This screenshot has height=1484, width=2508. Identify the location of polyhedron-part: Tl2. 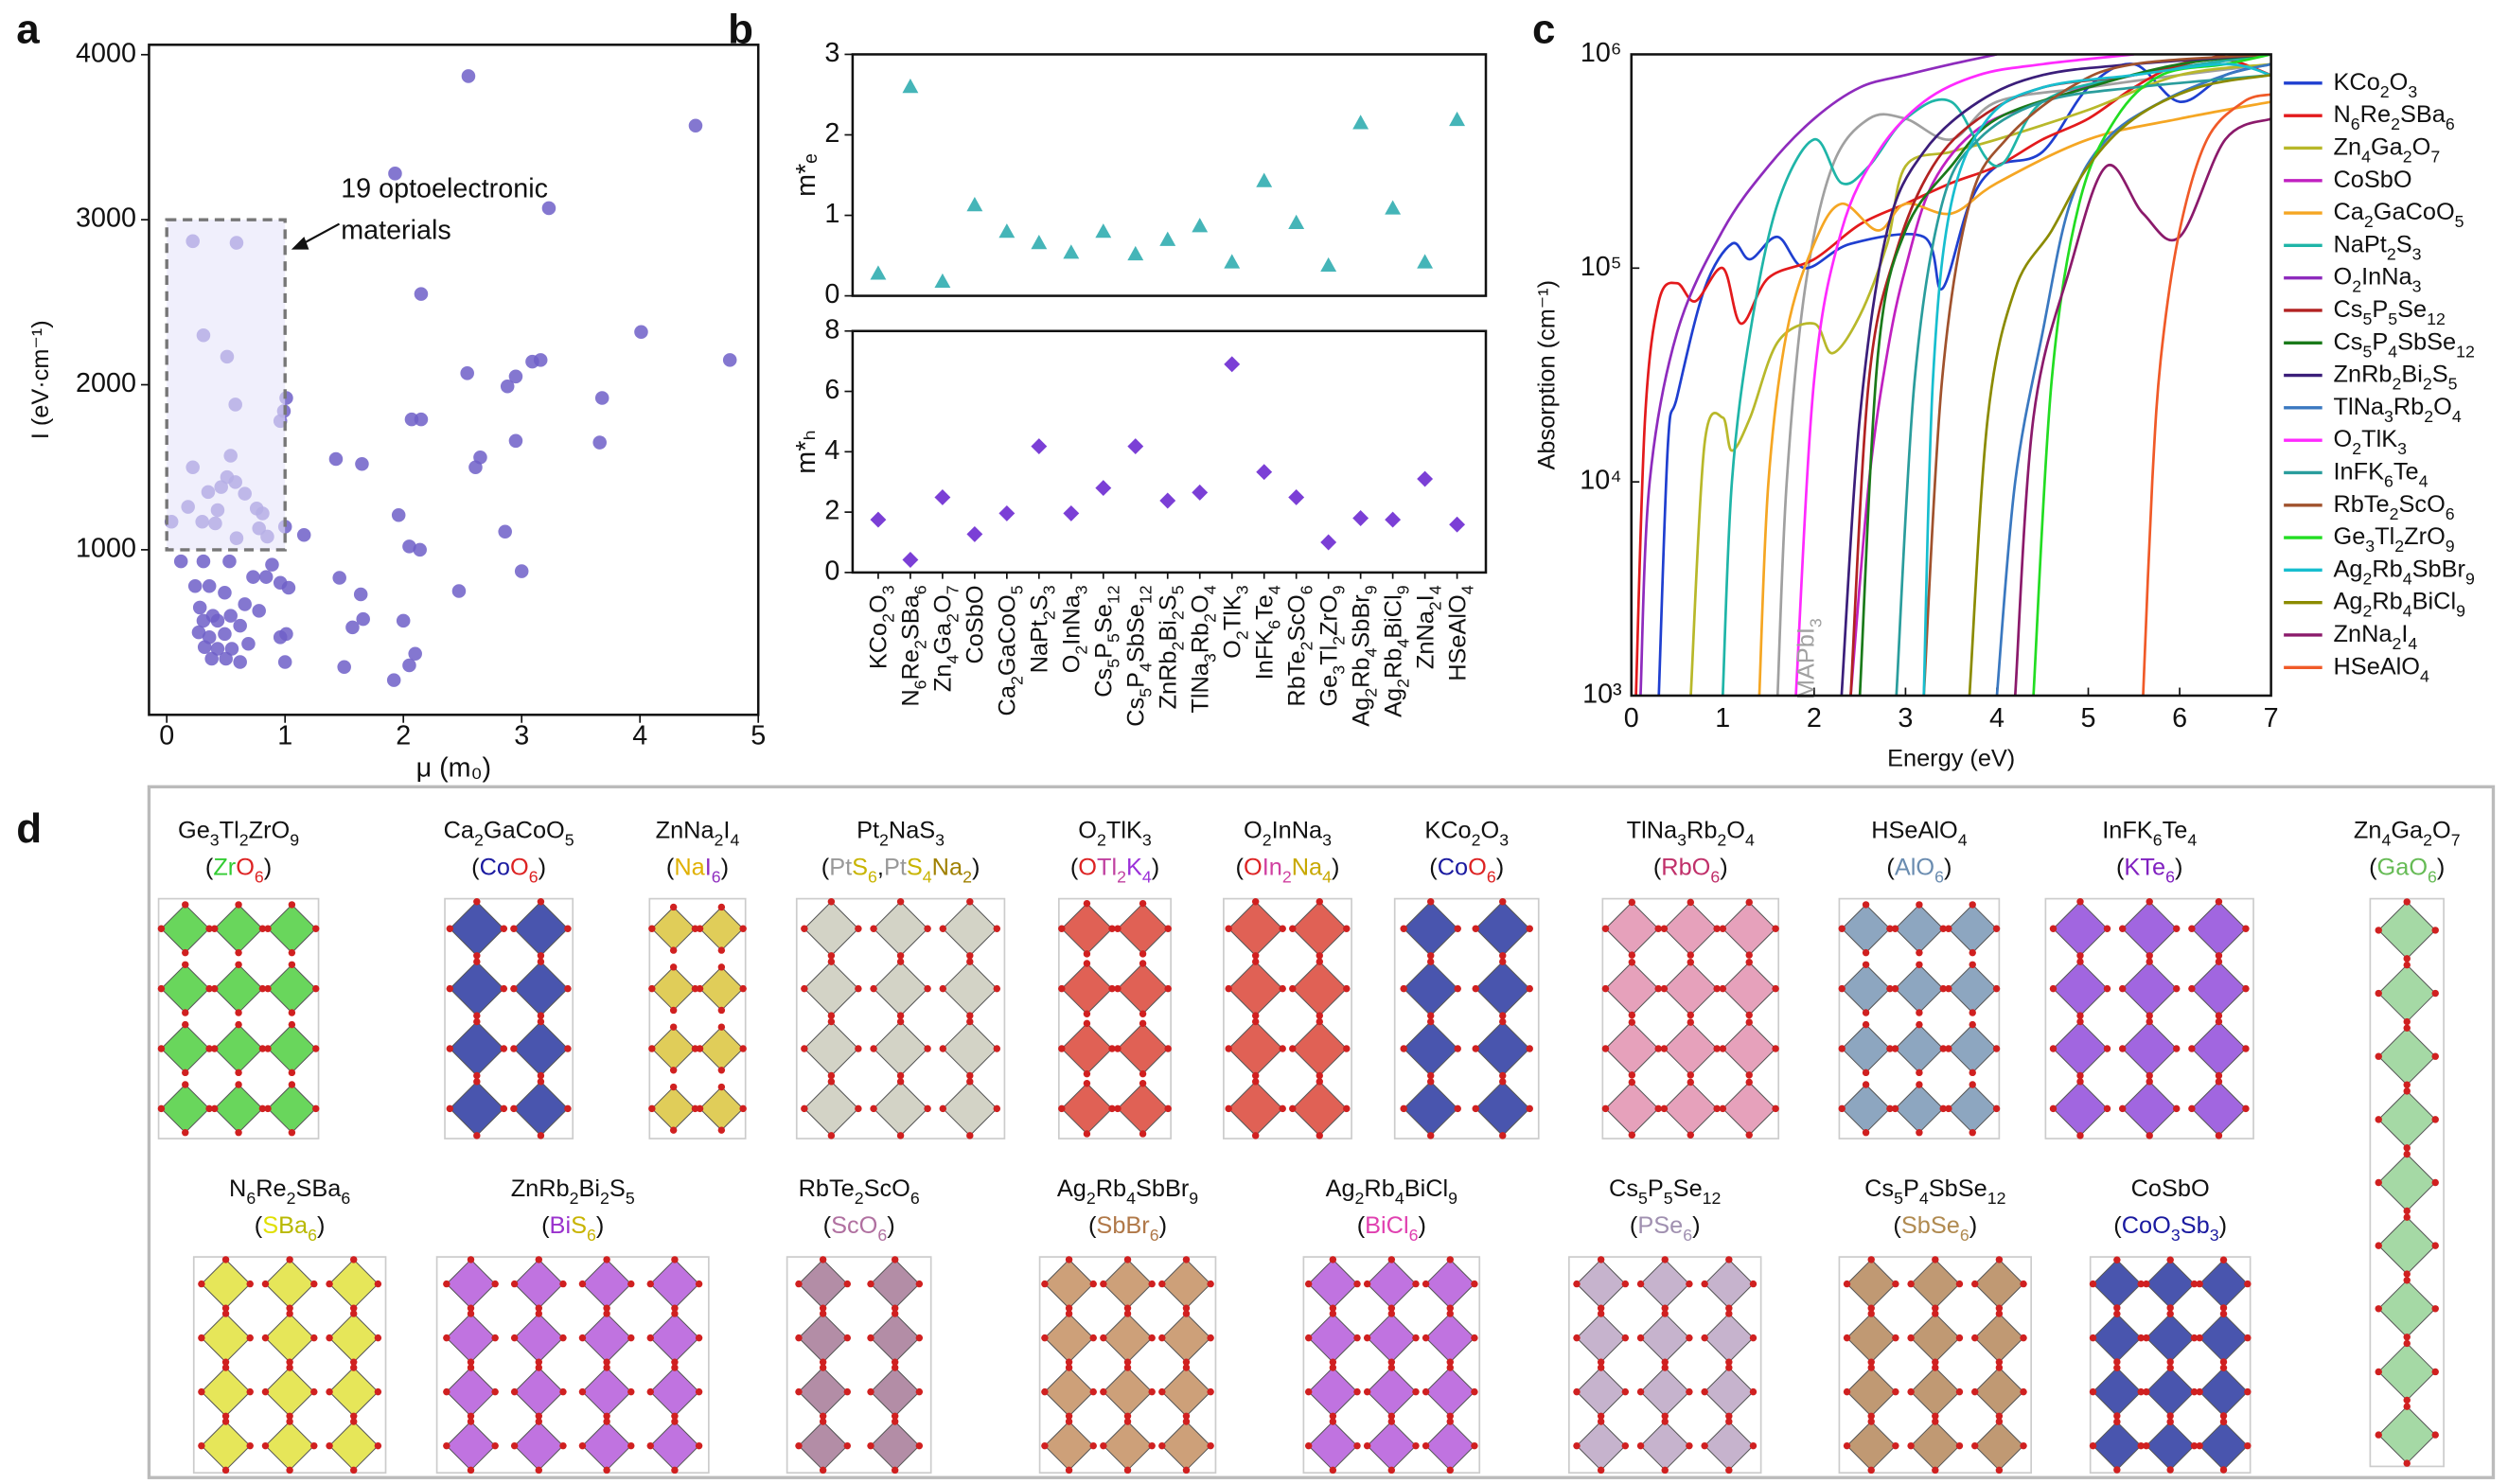
(1111, 870).